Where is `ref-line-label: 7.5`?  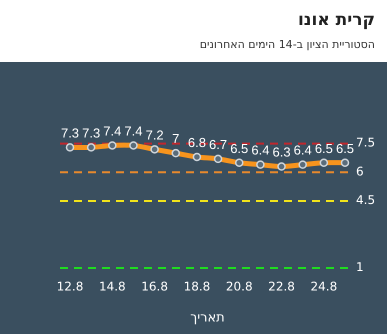 ref-line-label: 7.5 is located at coordinates (366, 143).